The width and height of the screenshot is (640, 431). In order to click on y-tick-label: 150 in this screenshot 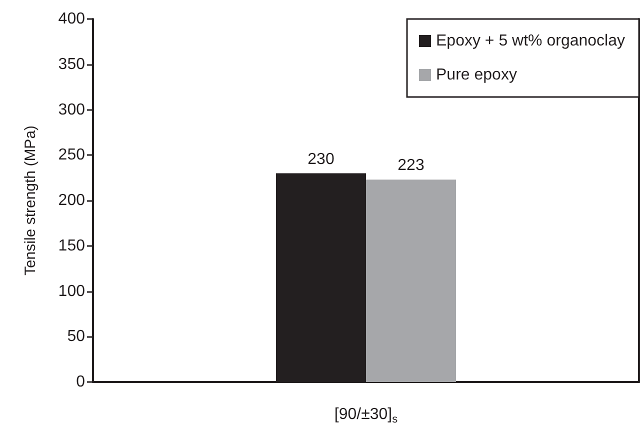, I will do `click(72, 245)`.